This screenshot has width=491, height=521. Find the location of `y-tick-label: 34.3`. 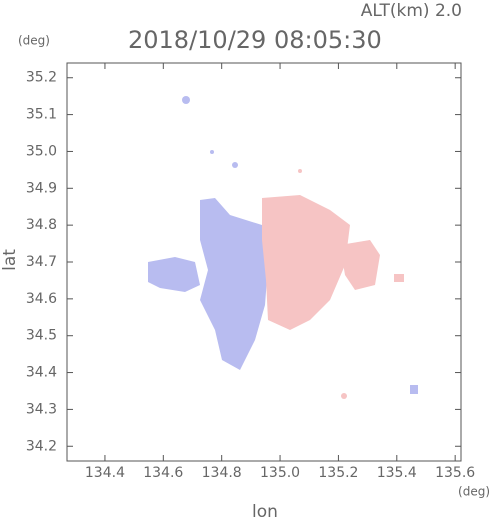

y-tick-label: 34.3 is located at coordinates (41, 409).